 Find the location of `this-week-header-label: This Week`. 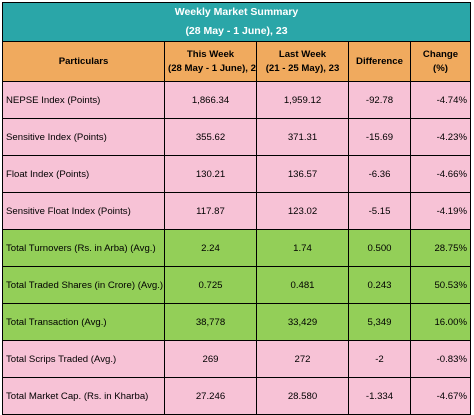

this-week-header-label: This Week is located at coordinates (210, 54).